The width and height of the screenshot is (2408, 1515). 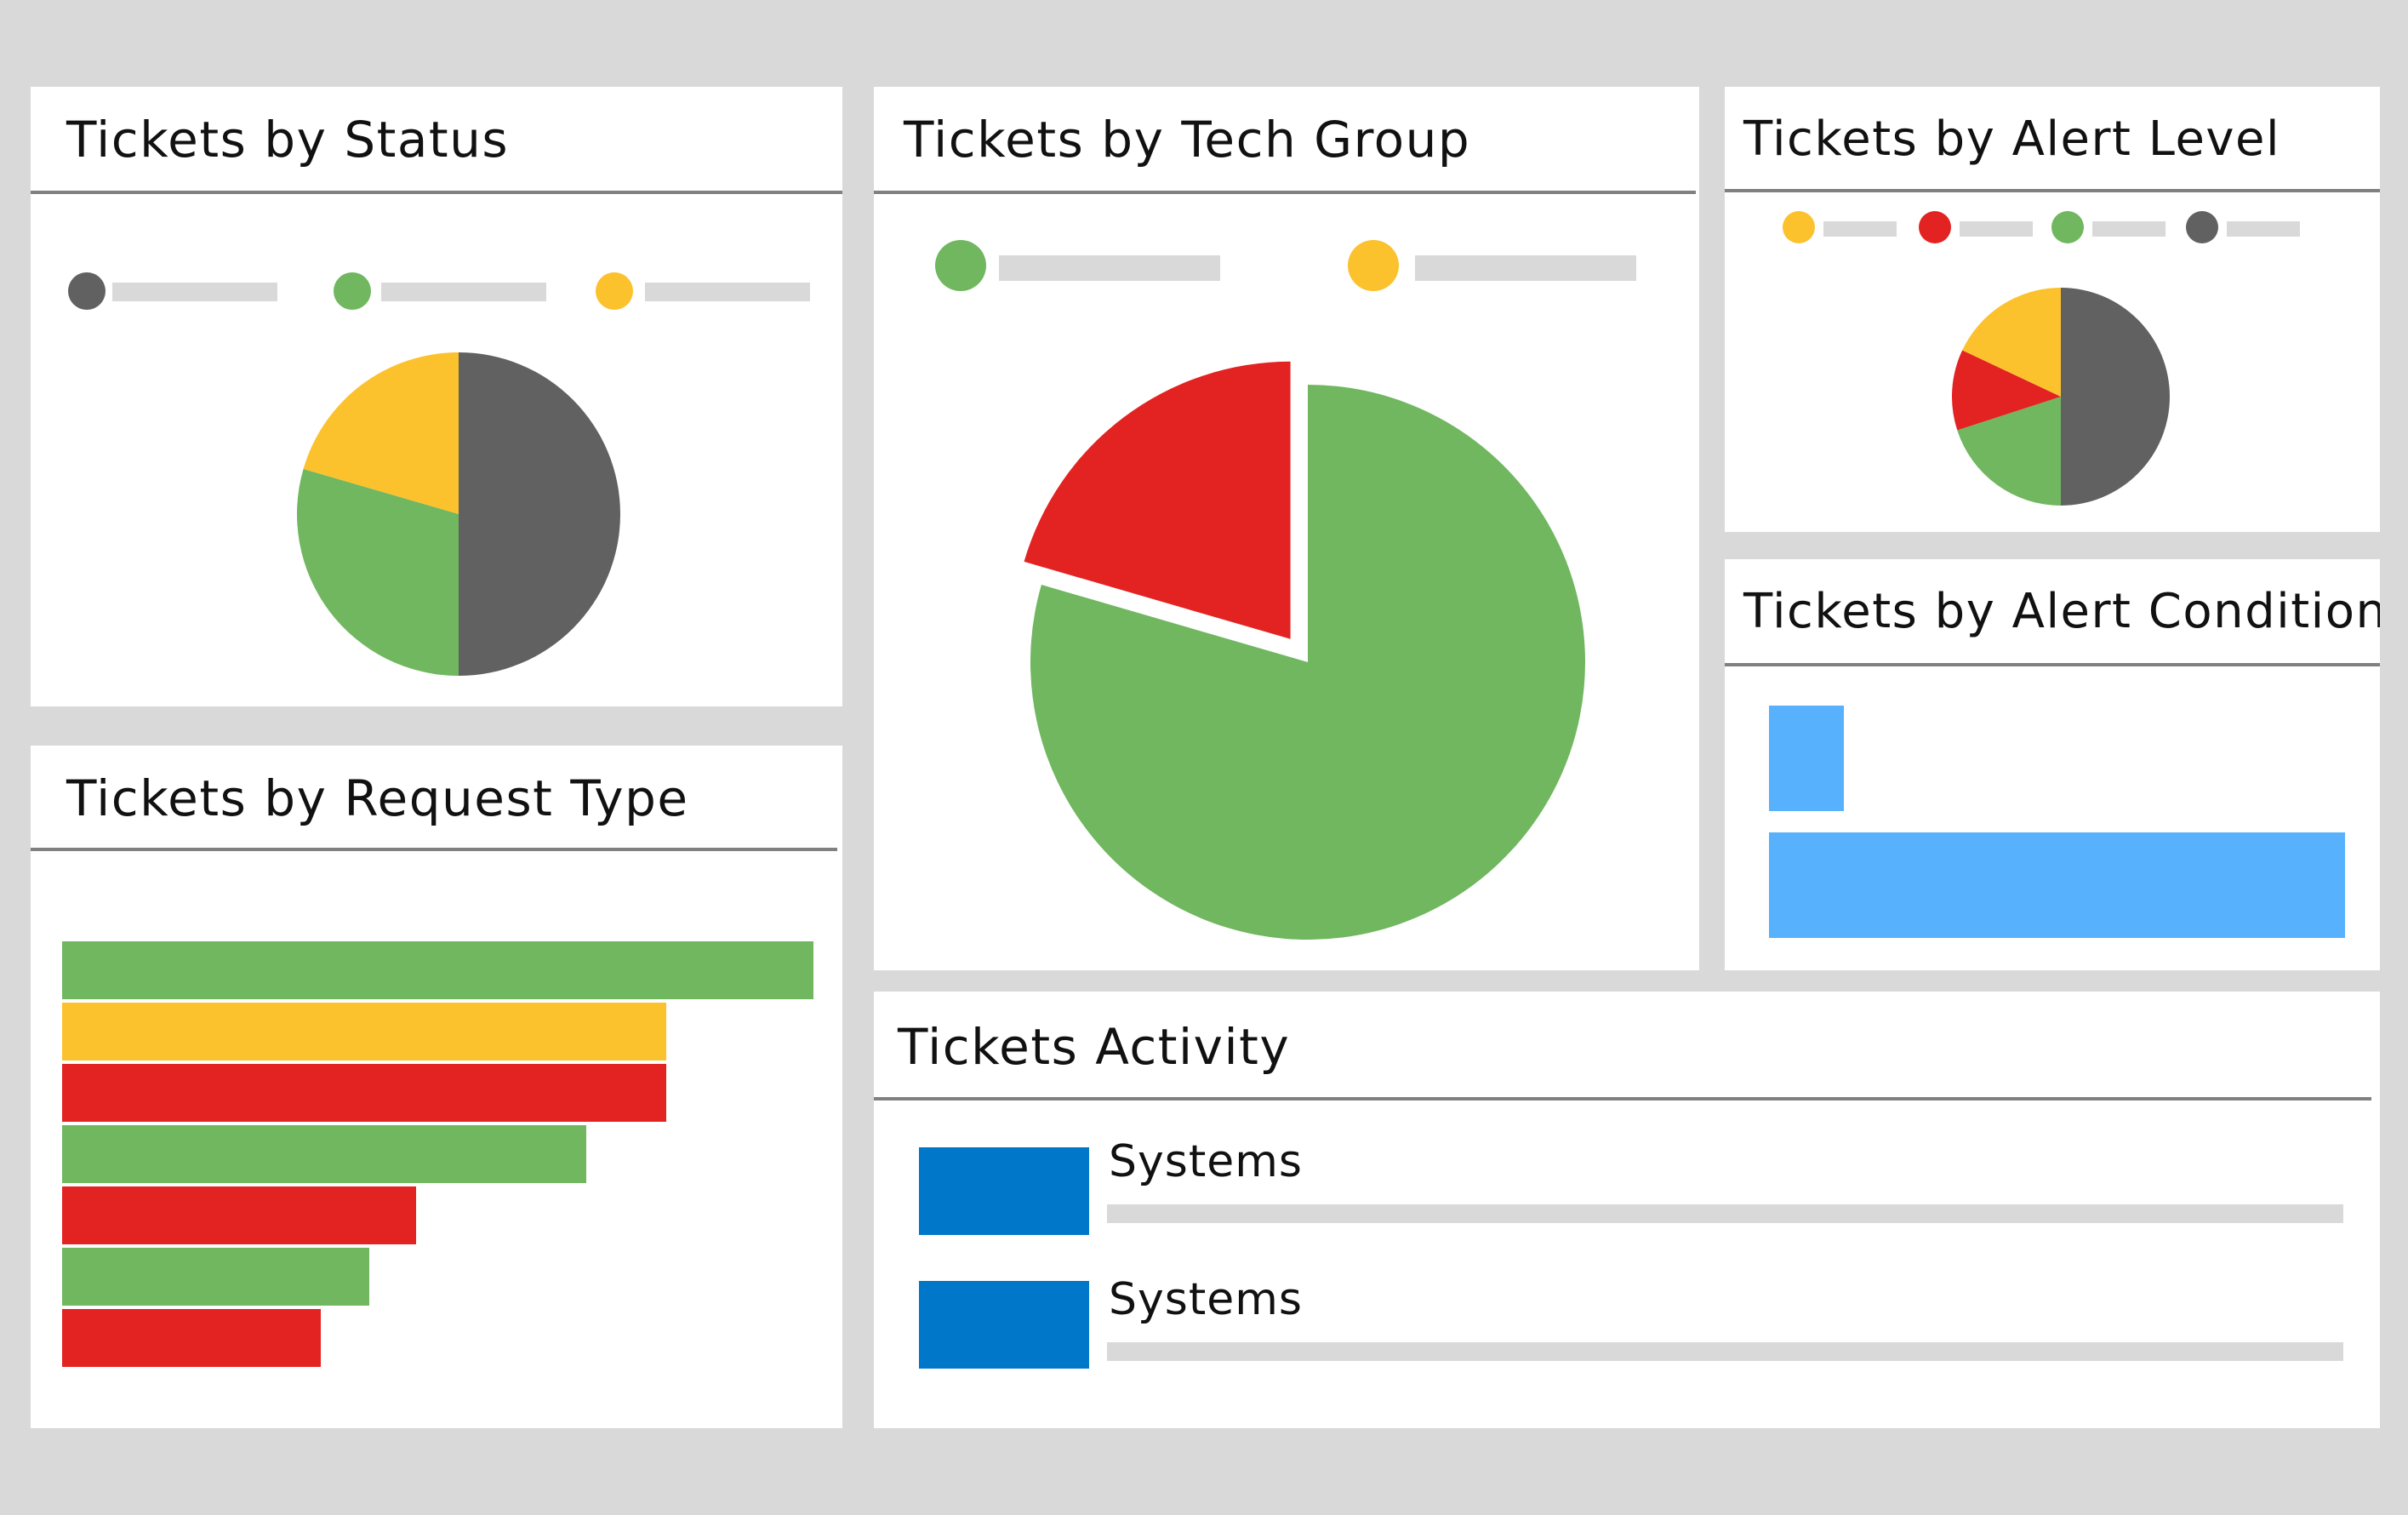 I want to click on alert-level-pie-chart, so click(x=2061, y=397).